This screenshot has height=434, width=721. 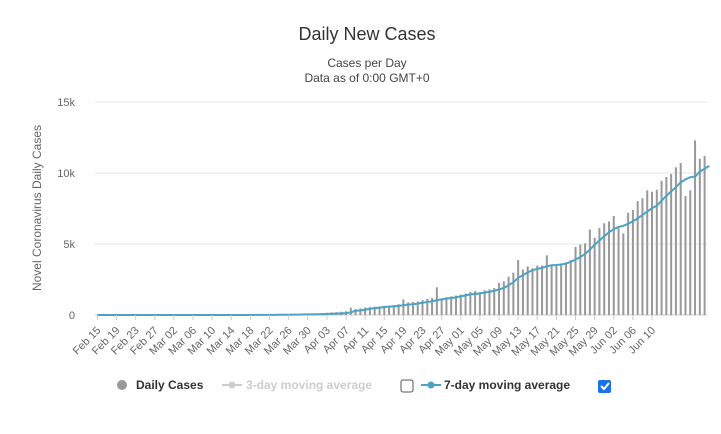 What do you see at coordinates (366, 63) in the screenshot?
I see `chart-subtitle: Cases per Day` at bounding box center [366, 63].